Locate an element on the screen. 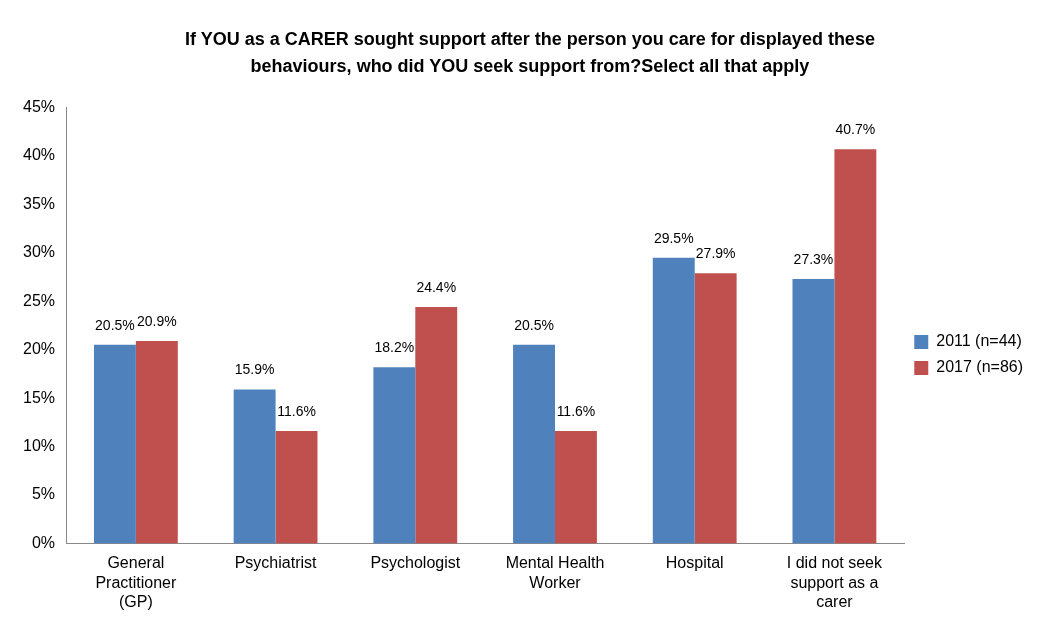 The height and width of the screenshot is (627, 1053). y-tick-label: 45% is located at coordinates (39, 107).